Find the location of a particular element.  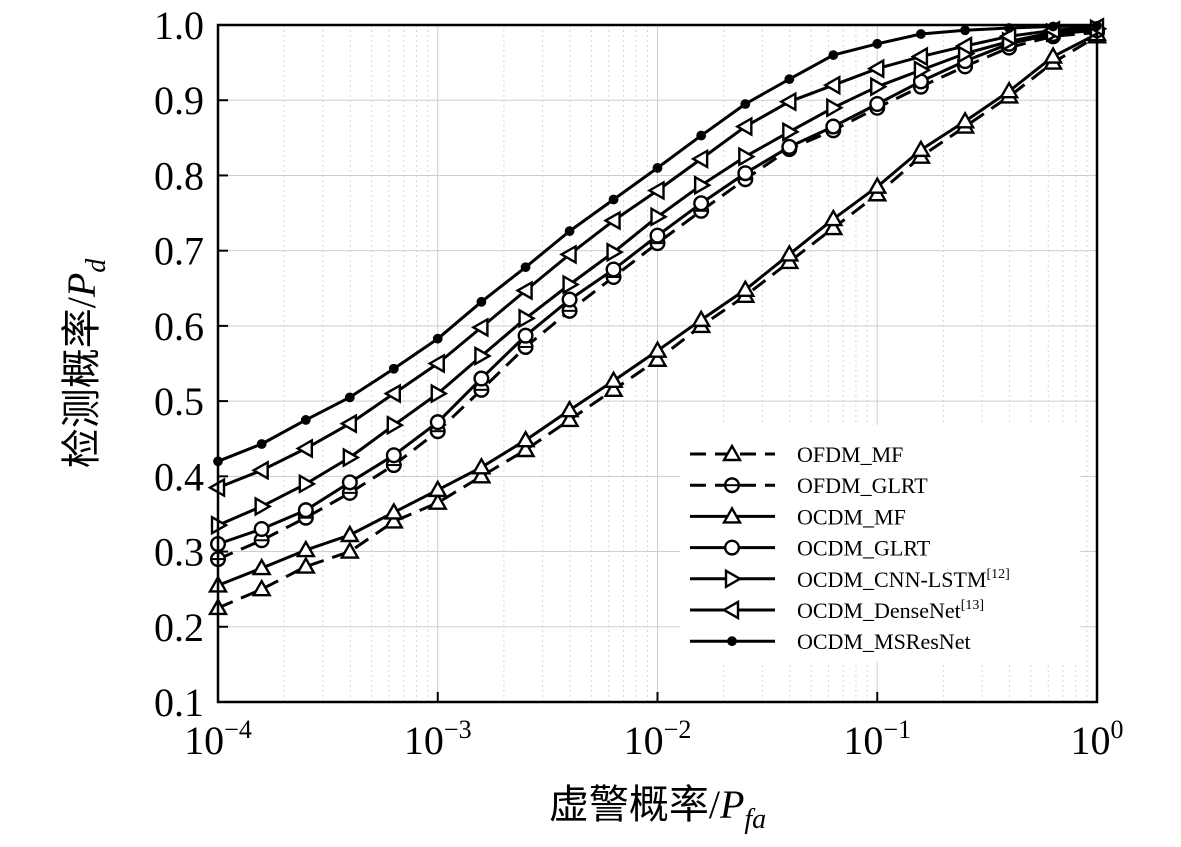

y-axis-label-sub: d is located at coordinates (96, 265).